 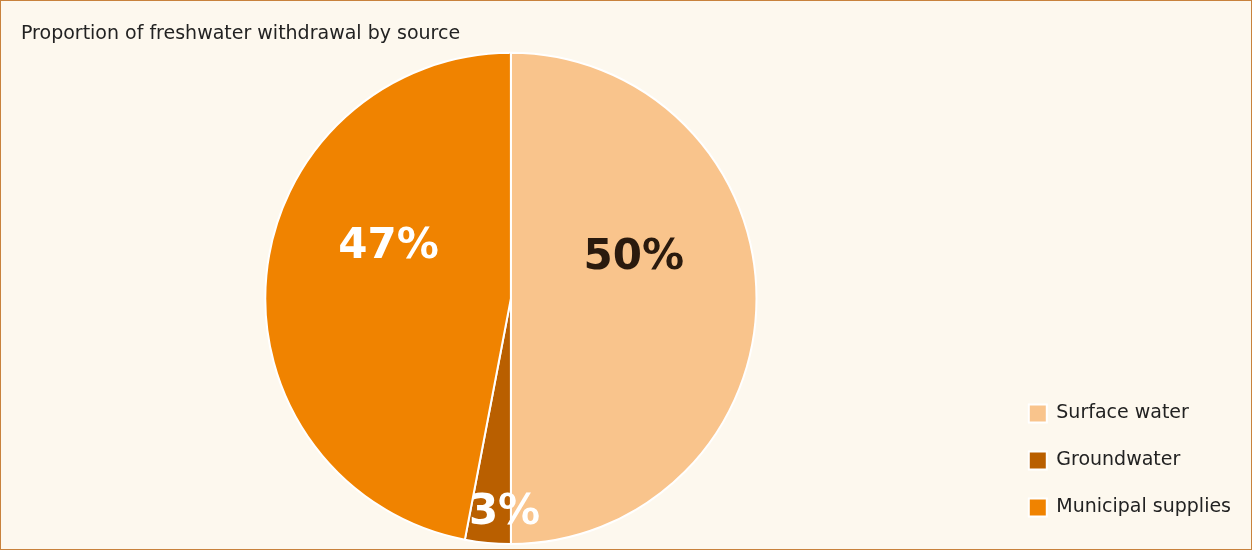 I want to click on legend-label: Municipal supplies, so click(x=1144, y=505).